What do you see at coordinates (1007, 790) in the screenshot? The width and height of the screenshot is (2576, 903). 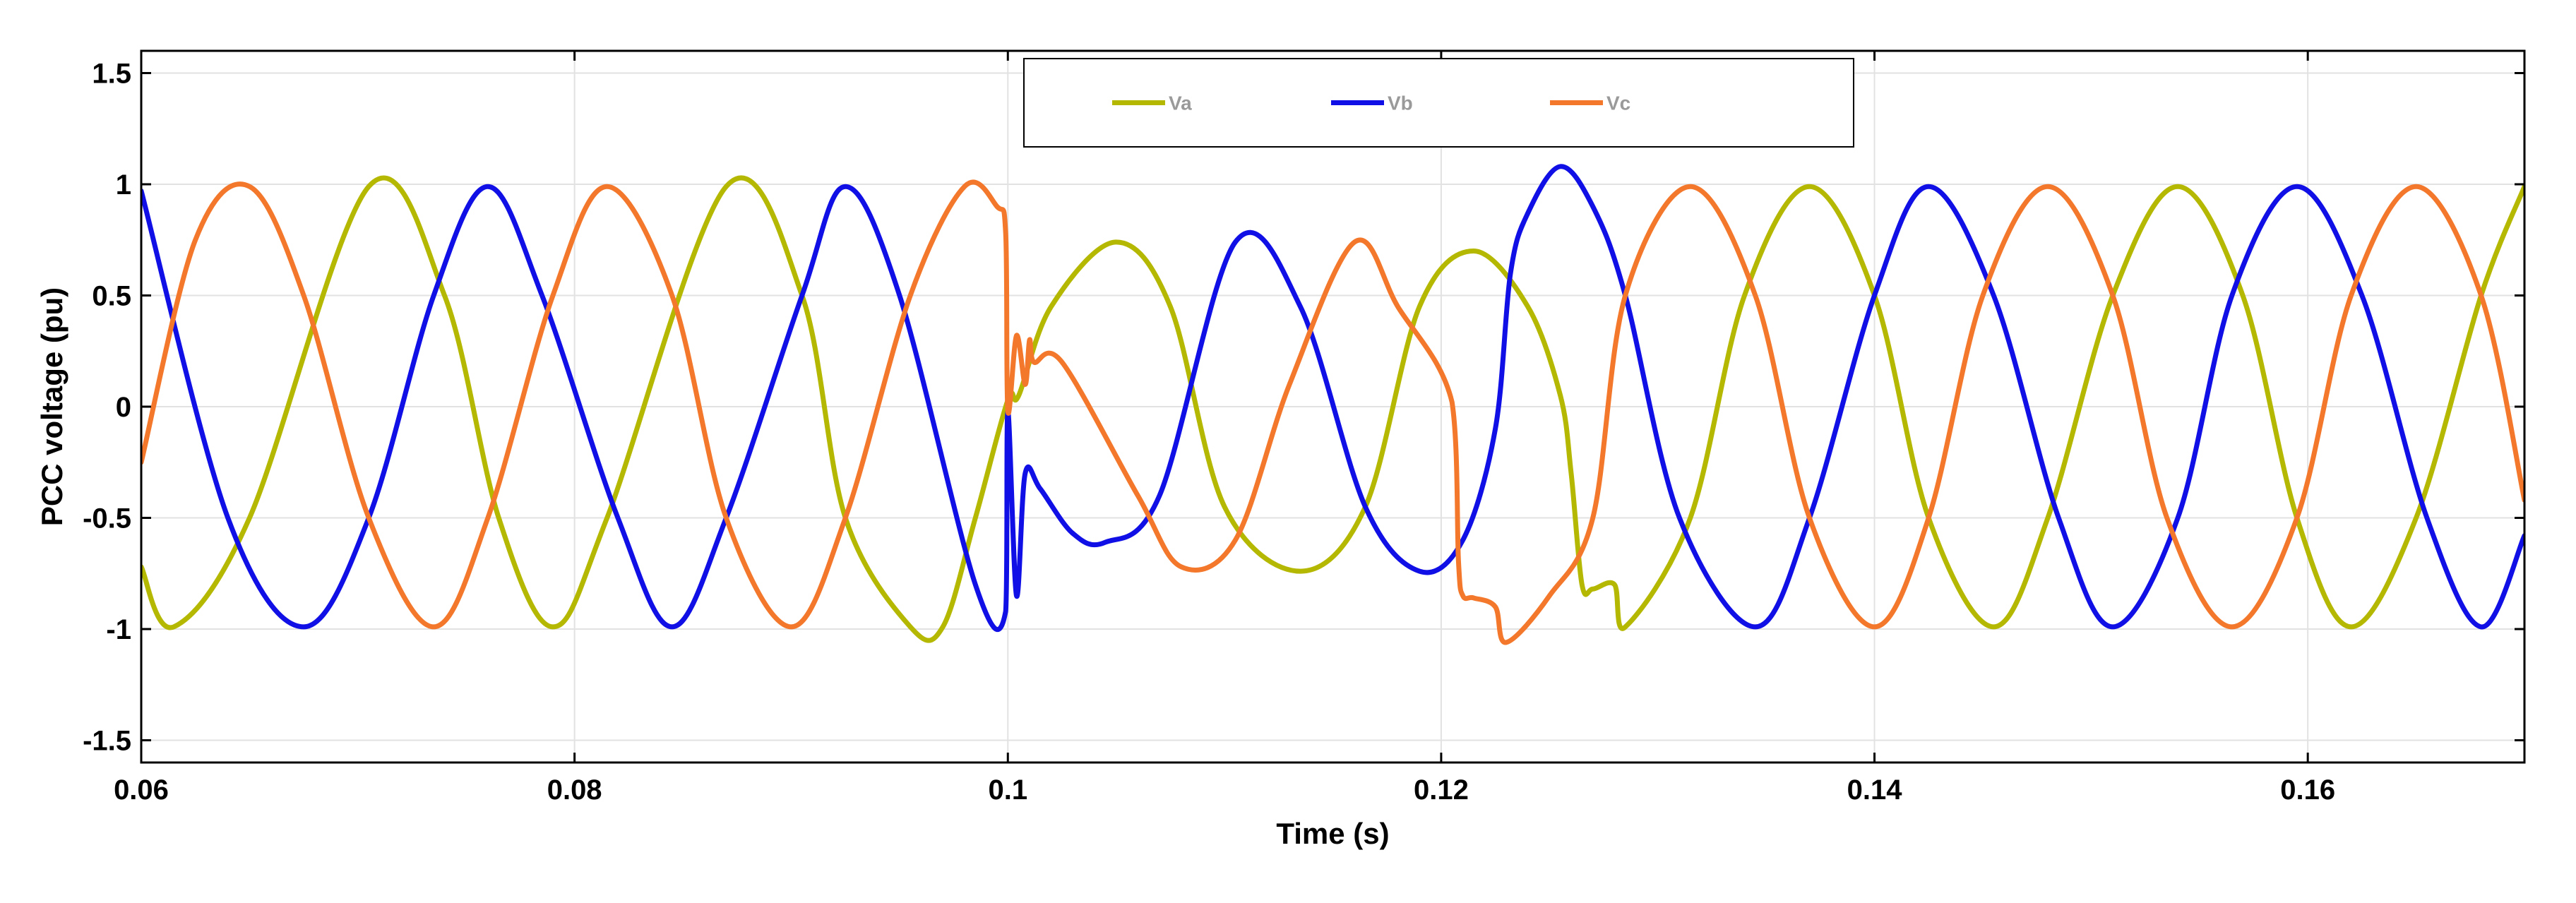 I see `x-tick-label: 0.1` at bounding box center [1007, 790].